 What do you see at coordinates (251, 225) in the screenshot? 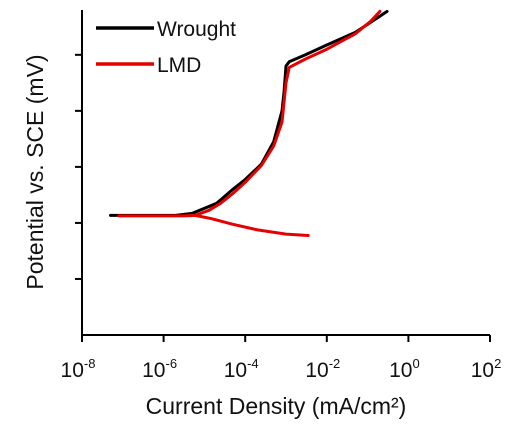
I see `series-branch-lmd` at bounding box center [251, 225].